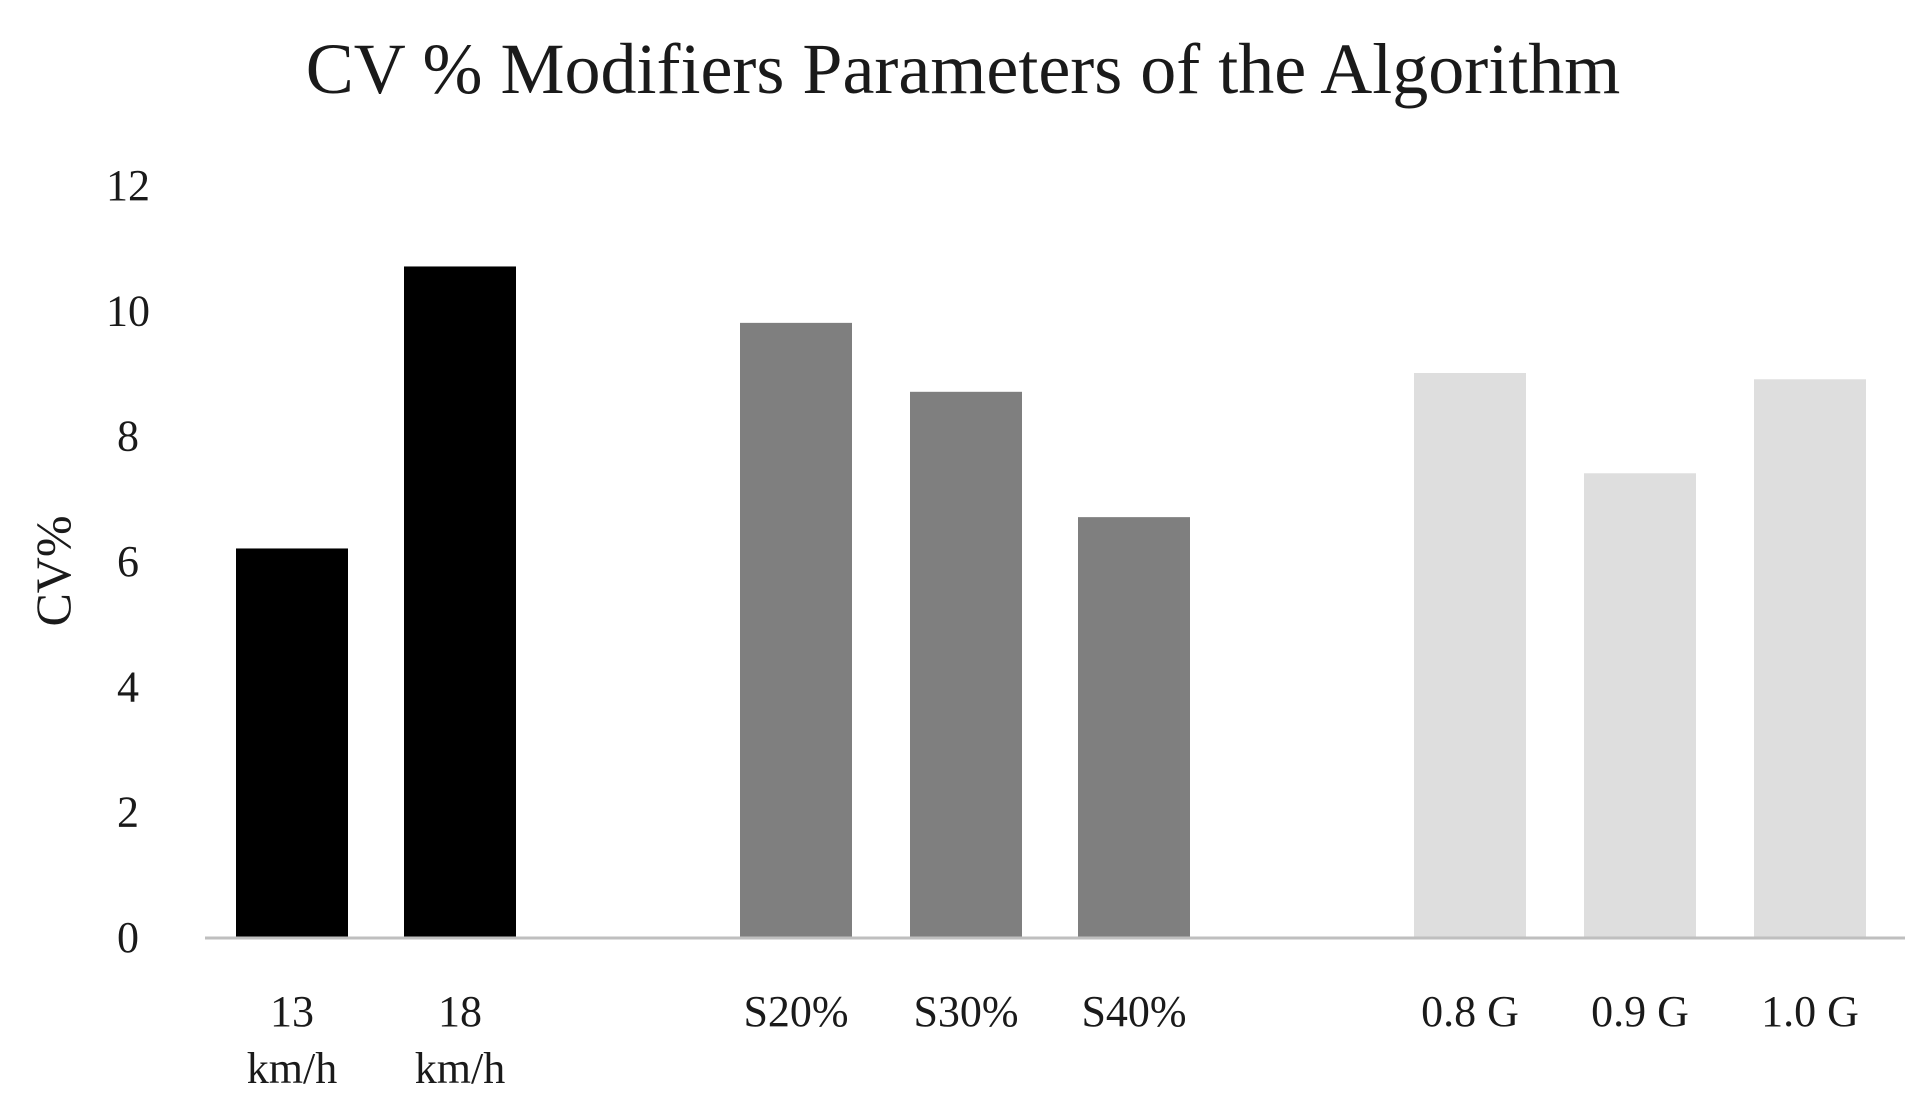  What do you see at coordinates (1470, 1011) in the screenshot?
I see `x-category-label: 0.8 G` at bounding box center [1470, 1011].